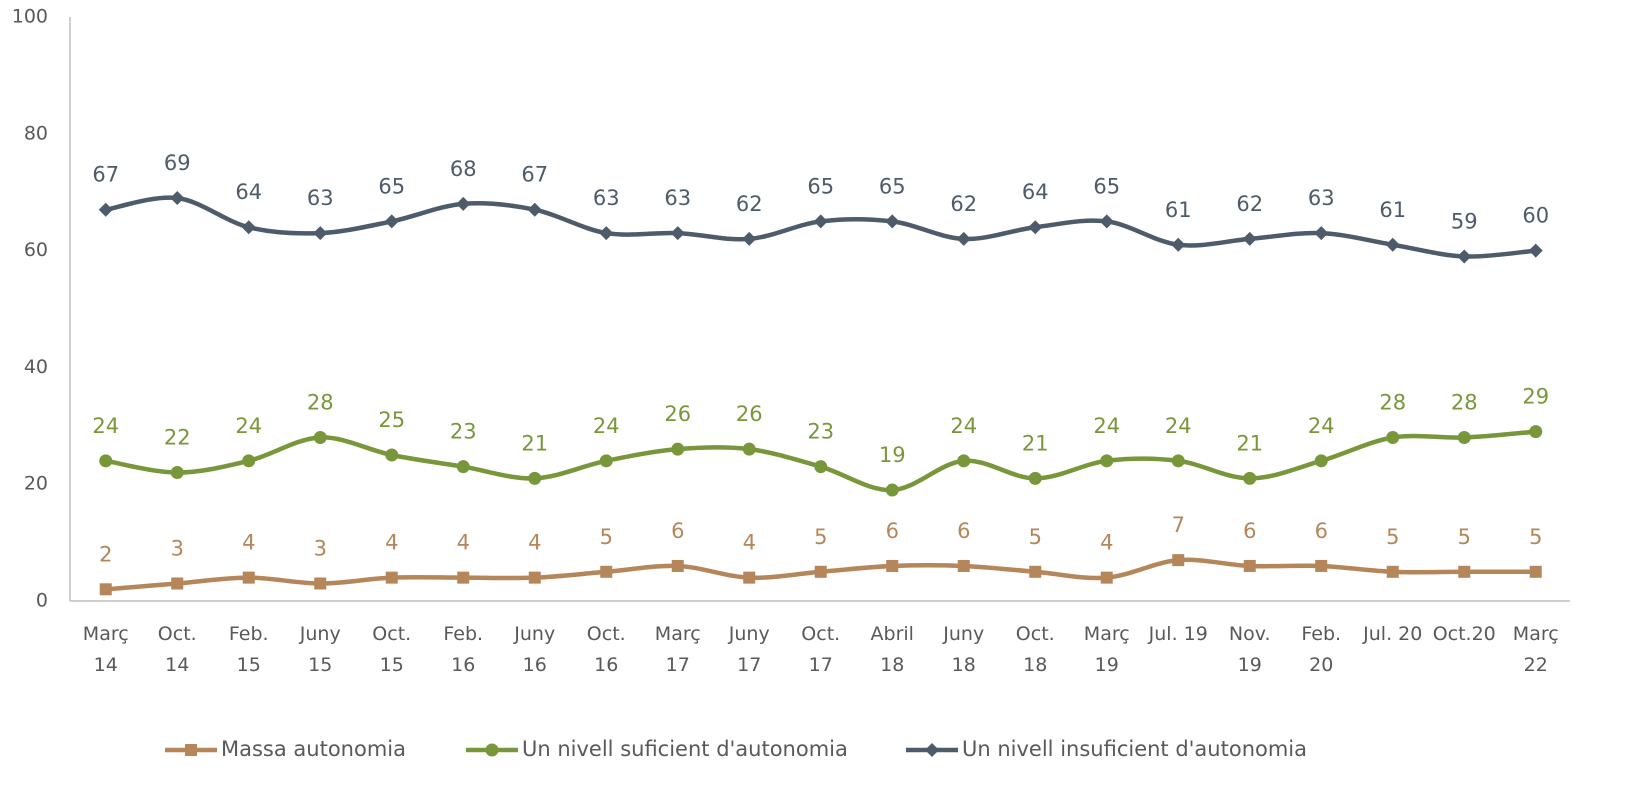 The image size is (1637, 799). What do you see at coordinates (820, 649) in the screenshot?
I see `x-tick-label: Oct. 17` at bounding box center [820, 649].